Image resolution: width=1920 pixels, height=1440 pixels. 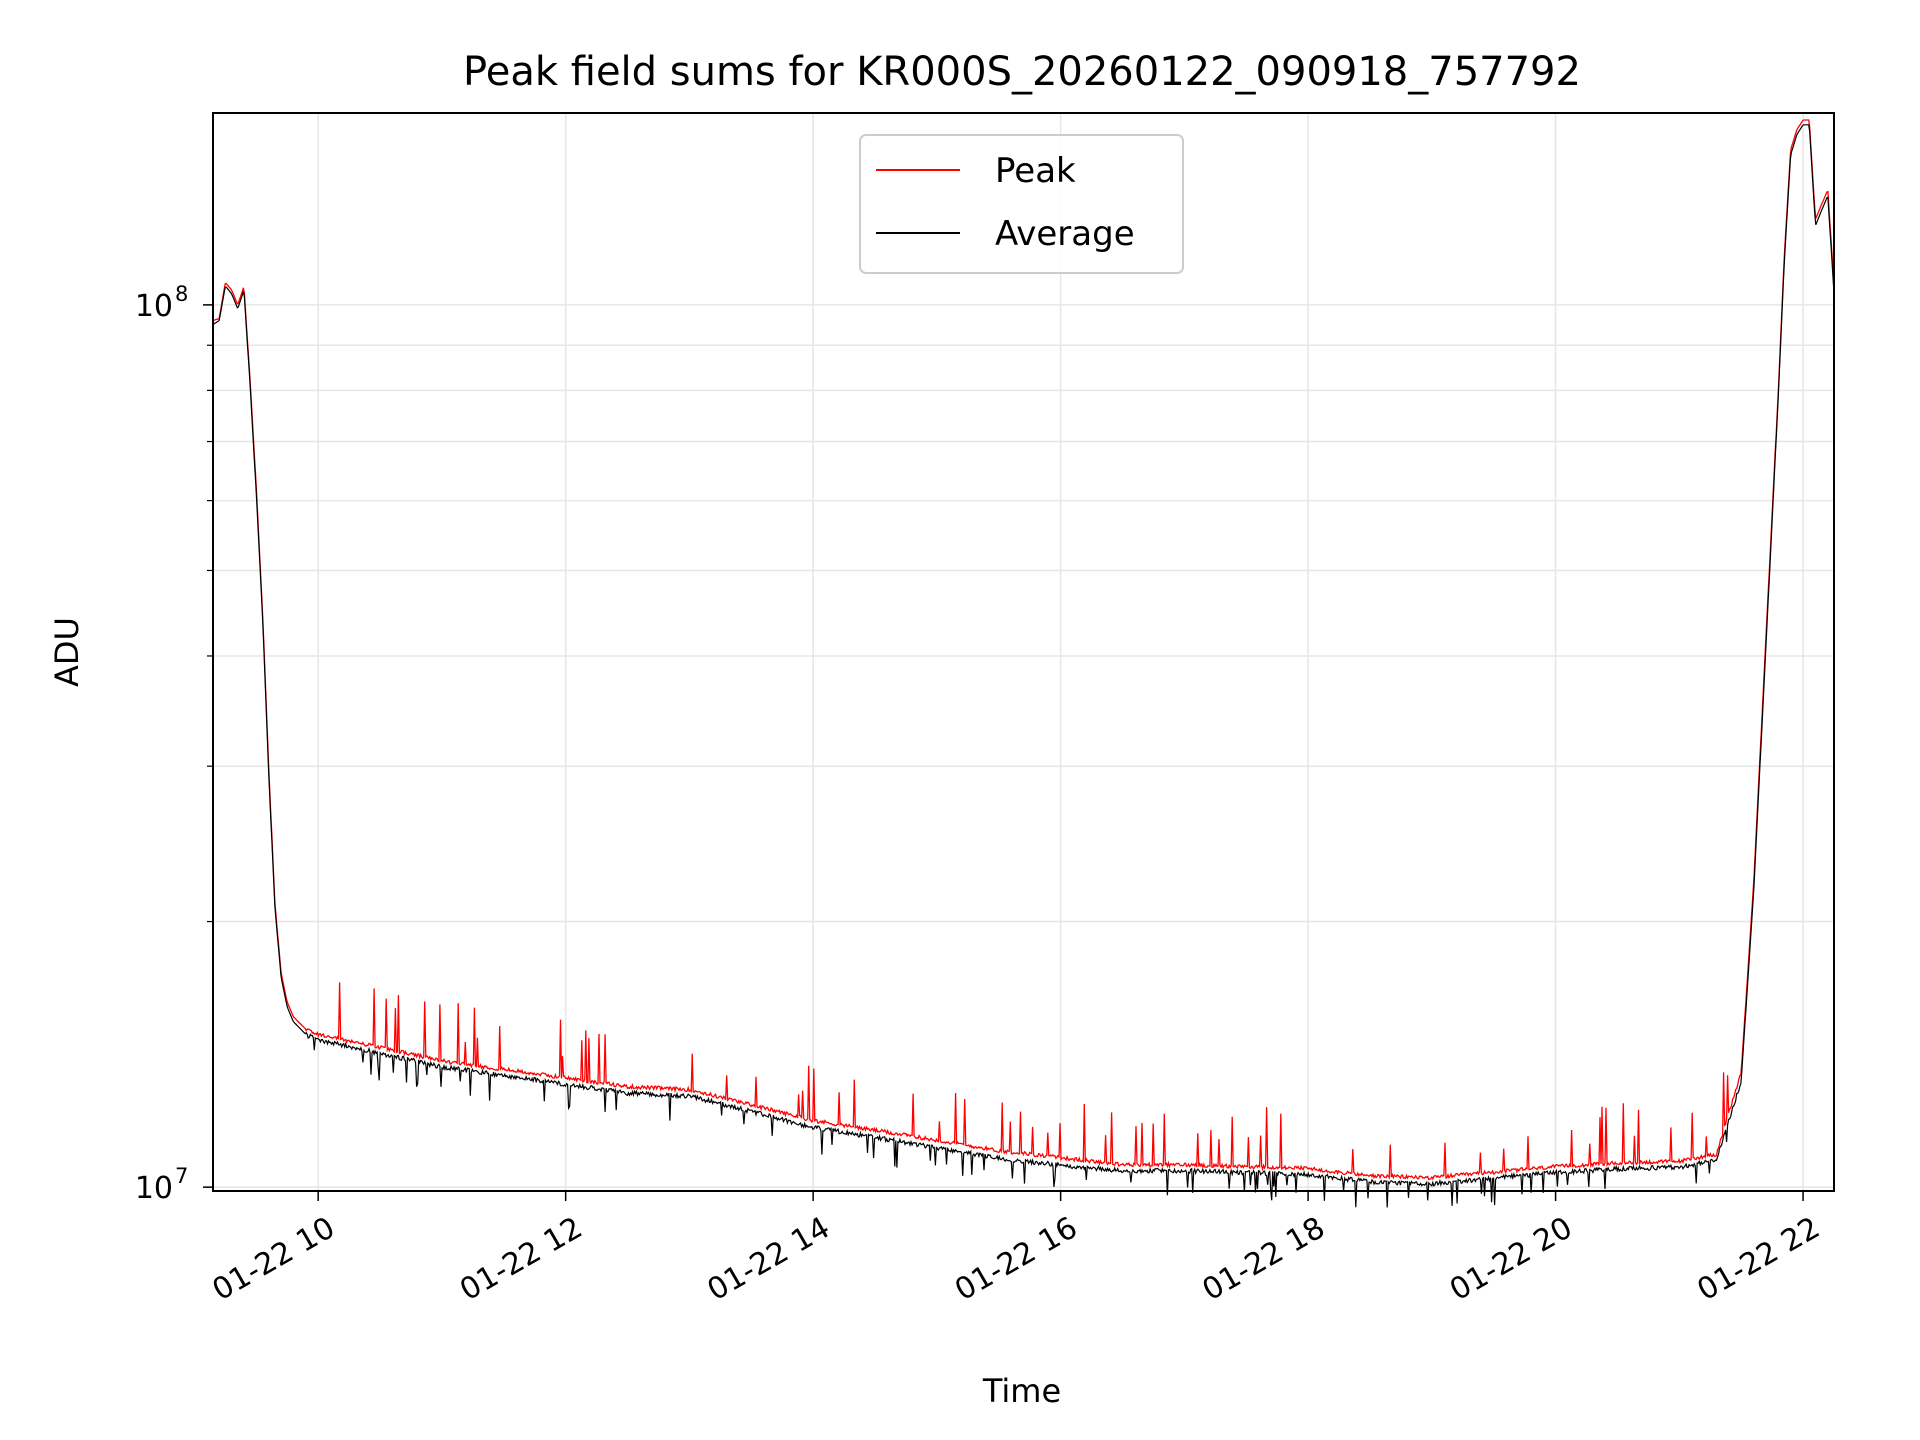 What do you see at coordinates (1065, 234) in the screenshot?
I see `legend-label-average: Average` at bounding box center [1065, 234].